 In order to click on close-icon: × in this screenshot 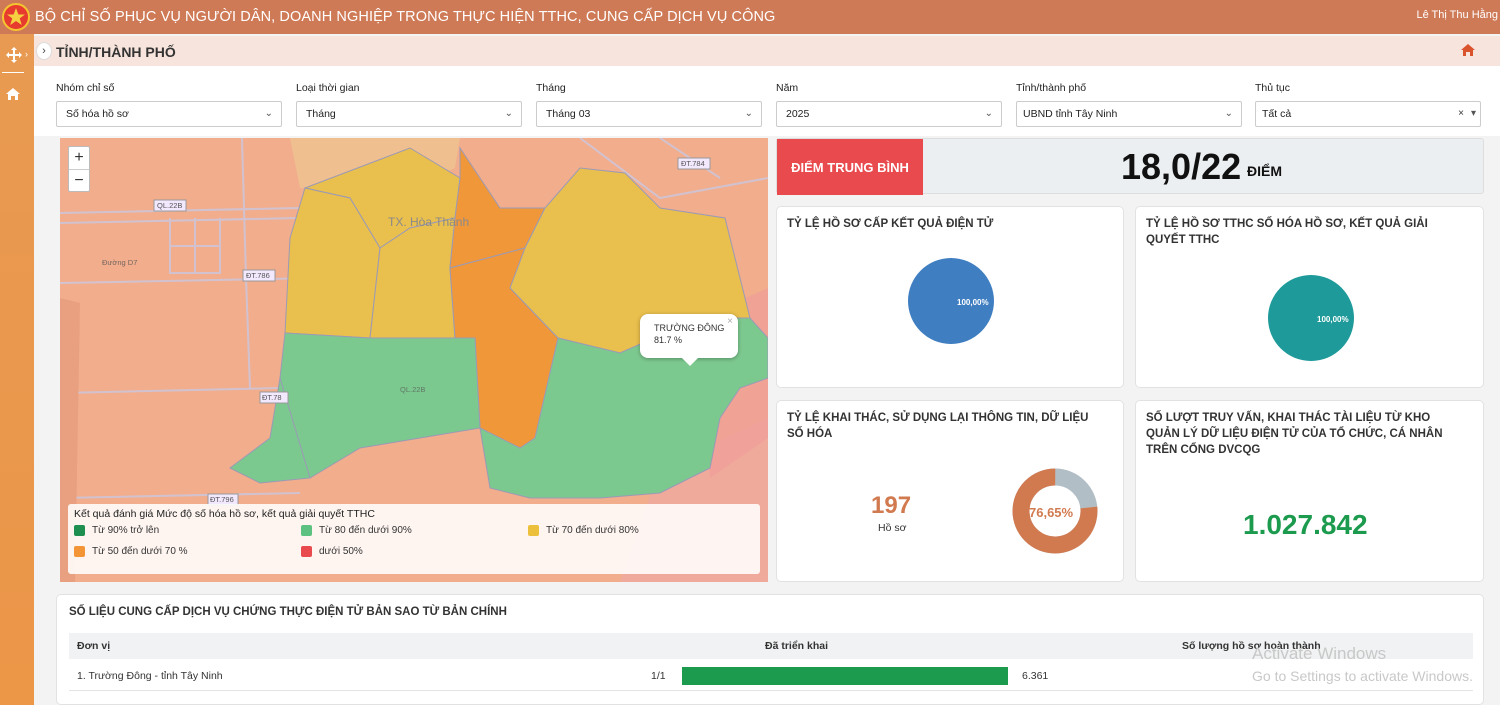, I will do `click(730, 321)`.